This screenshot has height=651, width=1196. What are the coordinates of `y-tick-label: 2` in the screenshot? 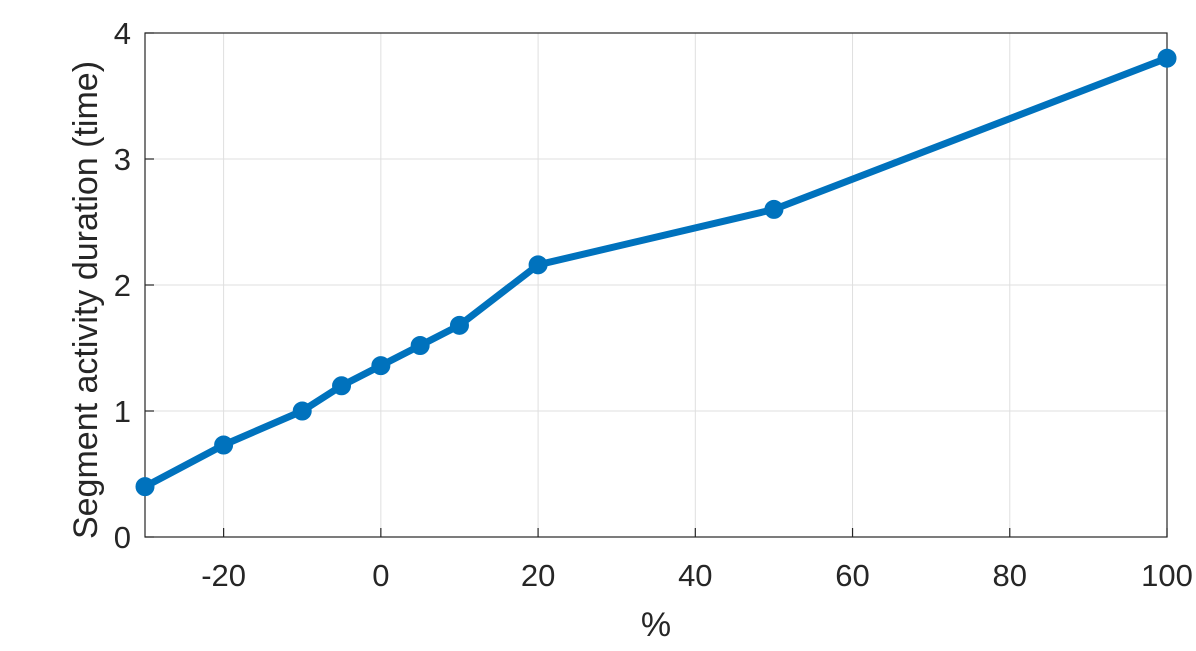 It's located at (122, 285).